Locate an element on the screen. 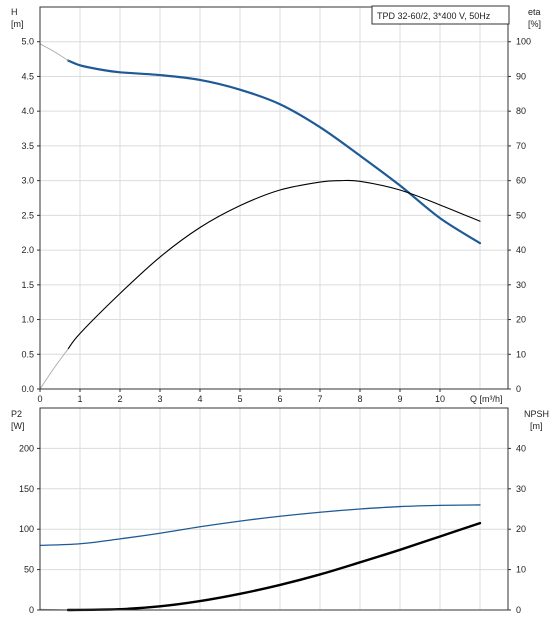 This screenshot has height=621, width=556. y2-tick-label: 80 is located at coordinates (521, 111).